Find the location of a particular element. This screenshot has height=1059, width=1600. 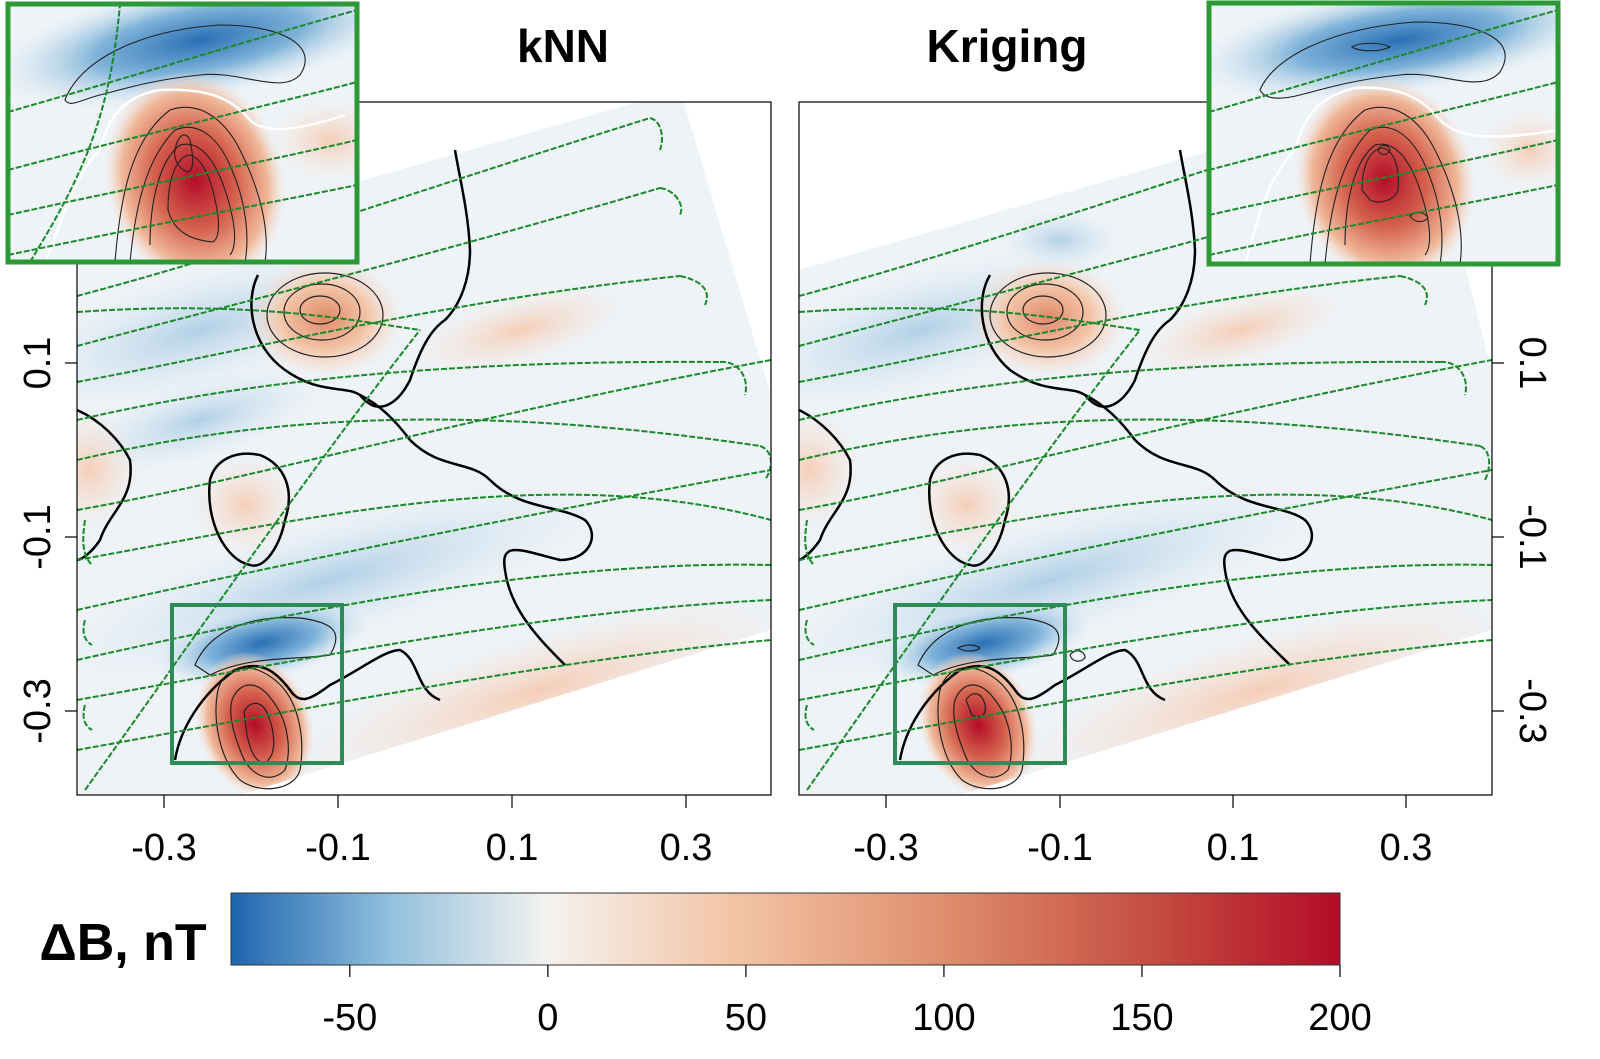

colorbar-label: ΔB, nT is located at coordinates (123, 943).